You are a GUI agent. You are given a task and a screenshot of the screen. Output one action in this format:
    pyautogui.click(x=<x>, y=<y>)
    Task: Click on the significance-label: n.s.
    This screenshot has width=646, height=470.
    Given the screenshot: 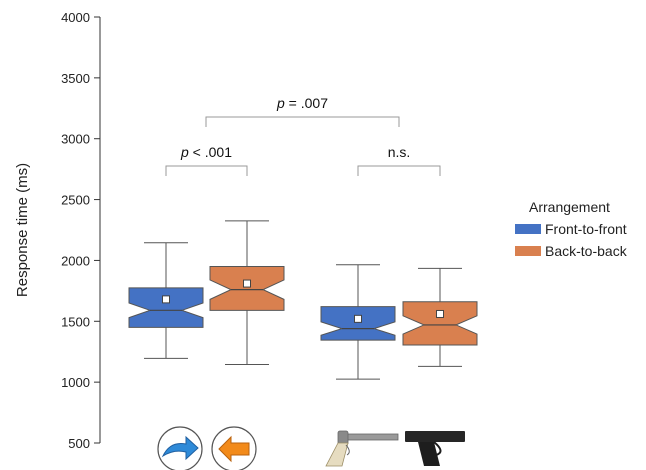 What is the action you would take?
    pyautogui.click(x=399, y=152)
    